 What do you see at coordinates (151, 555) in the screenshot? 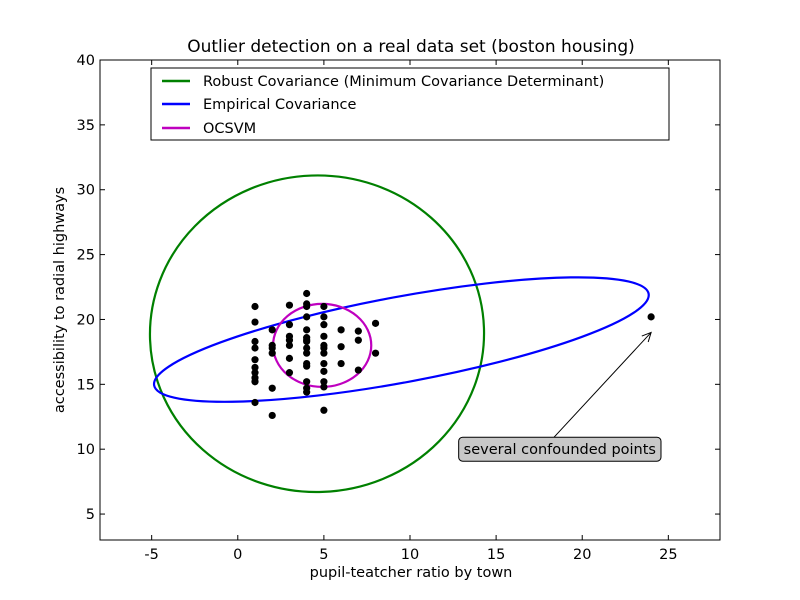
I see `x-tick-label: -5` at bounding box center [151, 555].